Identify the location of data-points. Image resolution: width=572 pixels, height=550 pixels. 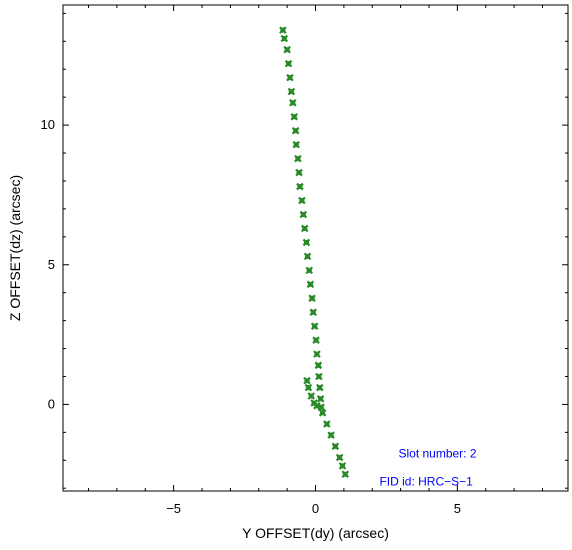
(314, 252).